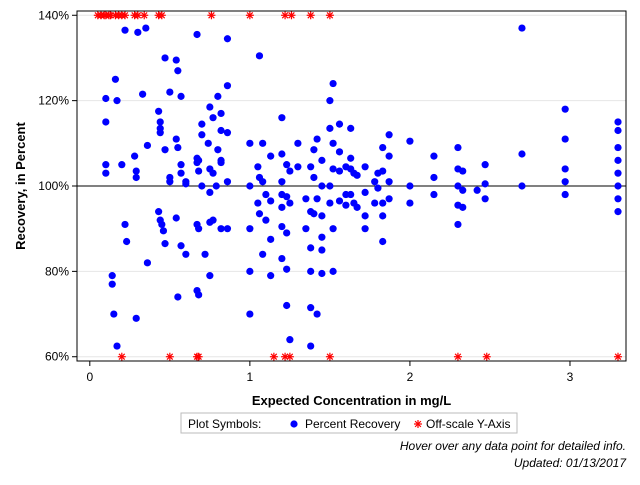  What do you see at coordinates (351, 400) in the screenshot?
I see `x-axis-label: Expected Concentration in mg/L` at bounding box center [351, 400].